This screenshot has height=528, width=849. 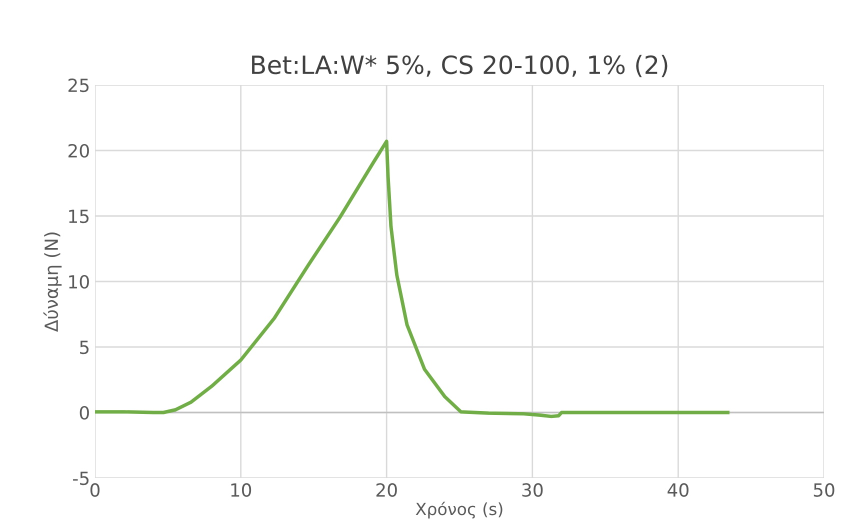 I want to click on y-axis-title: Δύναμη (N), so click(x=52, y=282).